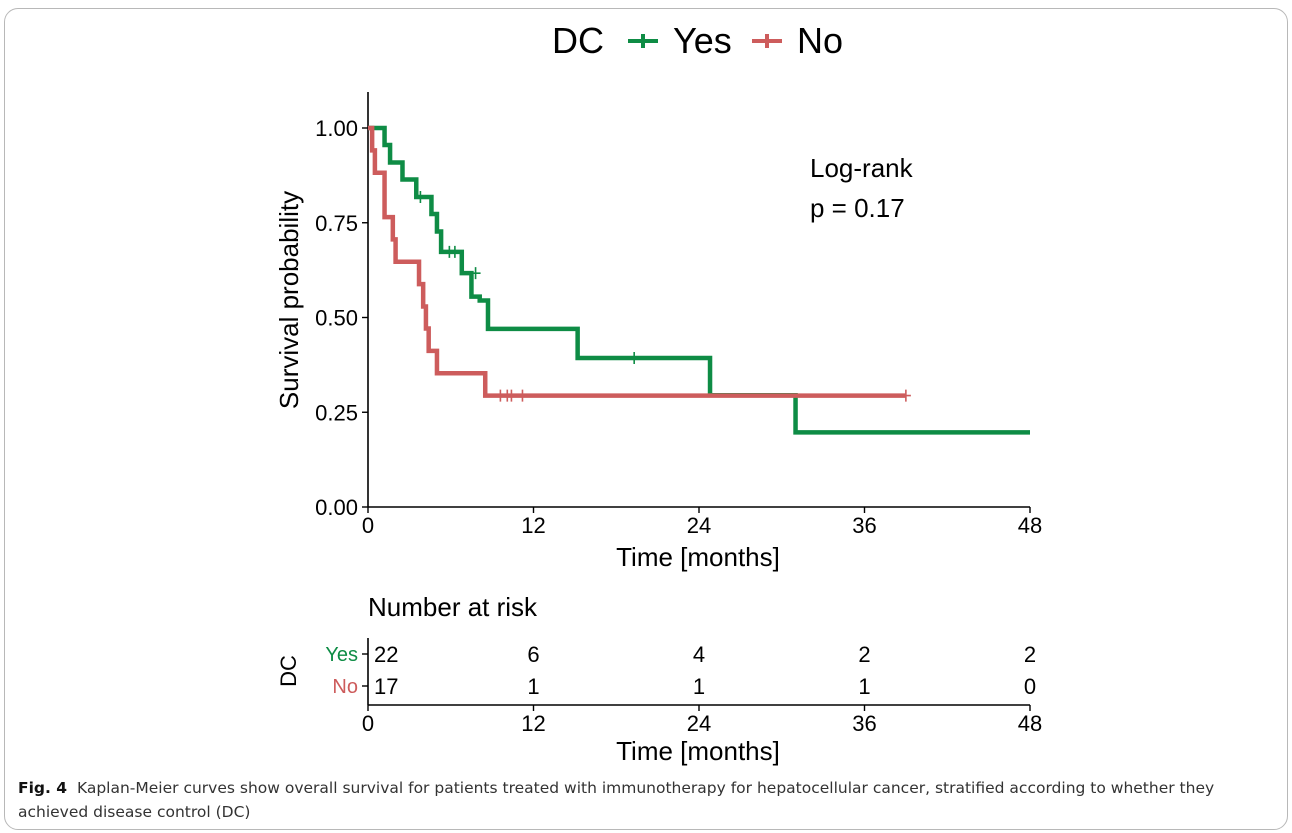 The height and width of the screenshot is (833, 1292). Describe the element at coordinates (699, 654) in the screenshot. I see `risk-count: 4` at that location.